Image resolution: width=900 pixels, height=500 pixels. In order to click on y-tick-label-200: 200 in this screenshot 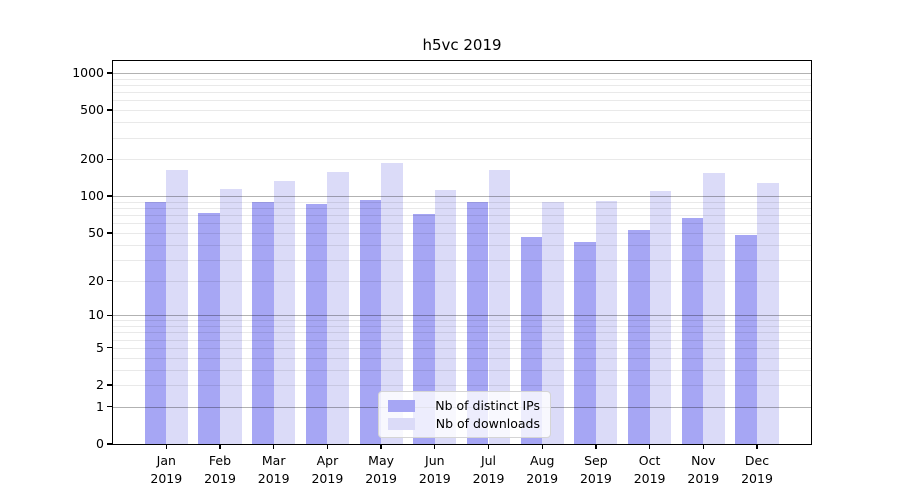, I will do `click(92, 159)`.